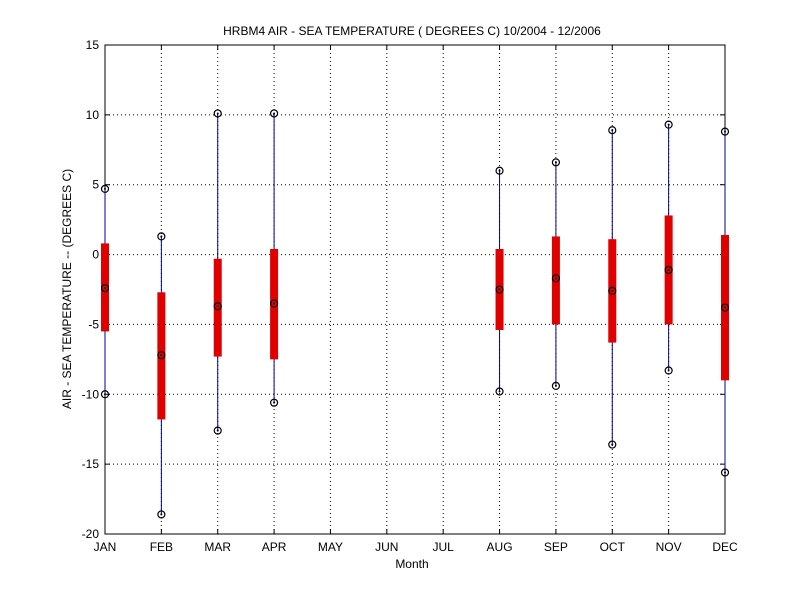  I want to click on y-tick-label: -10, so click(91, 394).